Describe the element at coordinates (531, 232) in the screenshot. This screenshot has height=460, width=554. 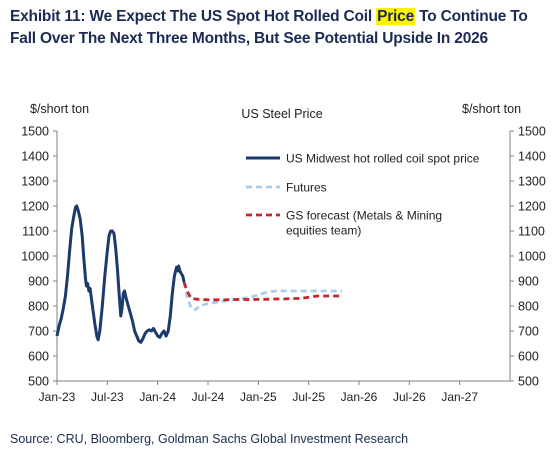
I see `y-tick-label-right: 1100` at that location.